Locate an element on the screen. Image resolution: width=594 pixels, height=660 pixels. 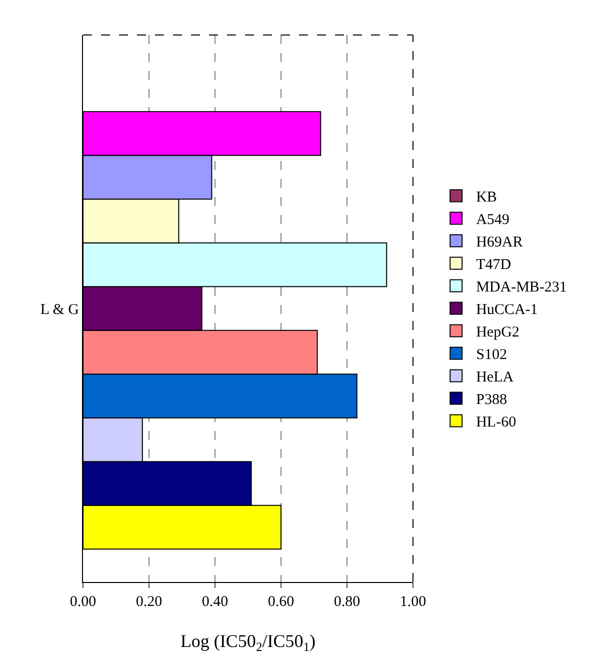
x-tick-label: 0.60 is located at coordinates (281, 602).